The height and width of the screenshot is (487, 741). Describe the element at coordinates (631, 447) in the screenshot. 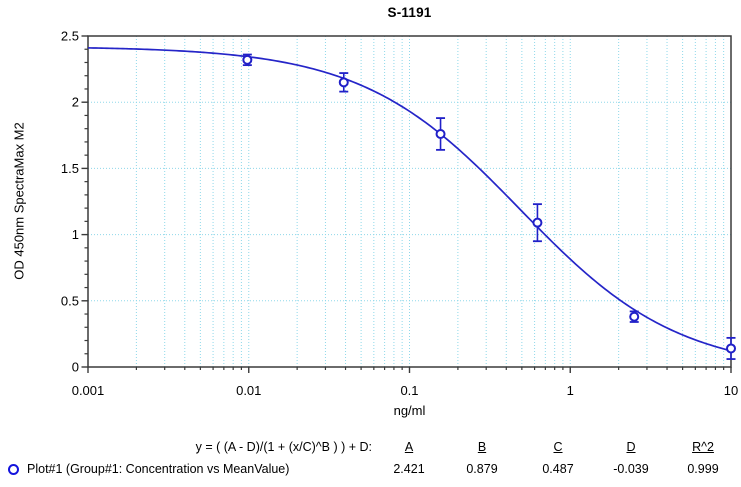

I see `param-header-d: D` at that location.